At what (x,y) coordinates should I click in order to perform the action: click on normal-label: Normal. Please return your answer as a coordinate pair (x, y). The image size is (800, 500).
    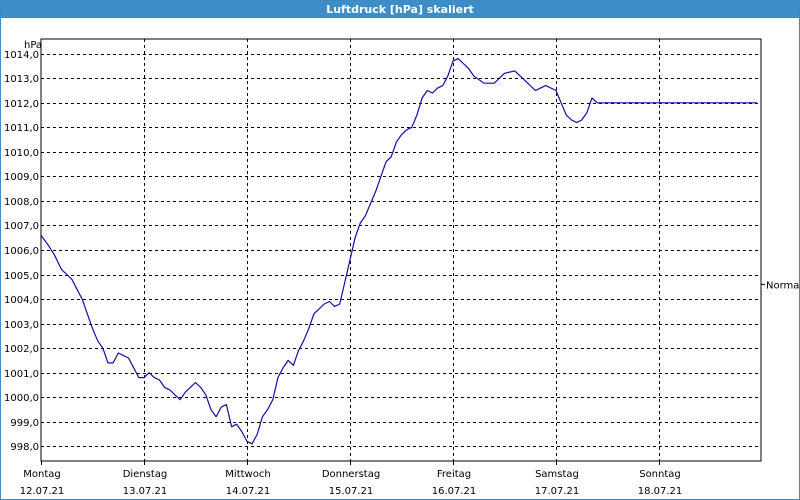
    Looking at the image, I should click on (782, 285).